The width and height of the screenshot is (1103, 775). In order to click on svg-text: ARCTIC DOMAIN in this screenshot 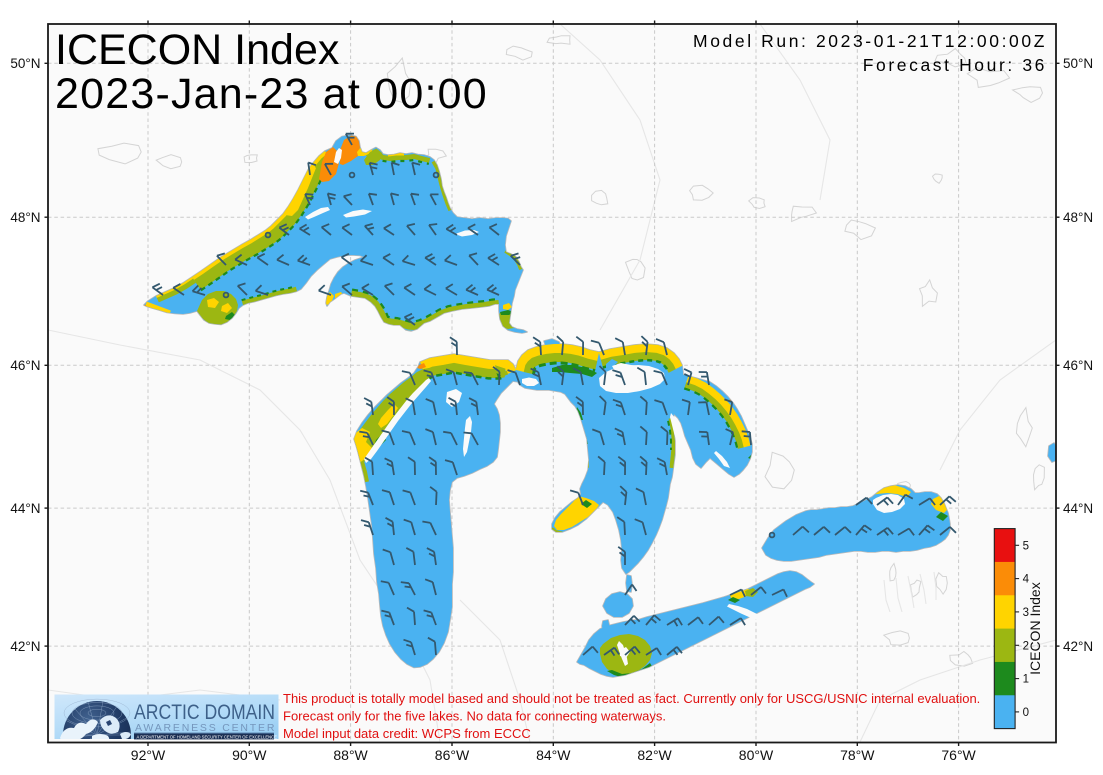, I will do `click(204, 712)`.